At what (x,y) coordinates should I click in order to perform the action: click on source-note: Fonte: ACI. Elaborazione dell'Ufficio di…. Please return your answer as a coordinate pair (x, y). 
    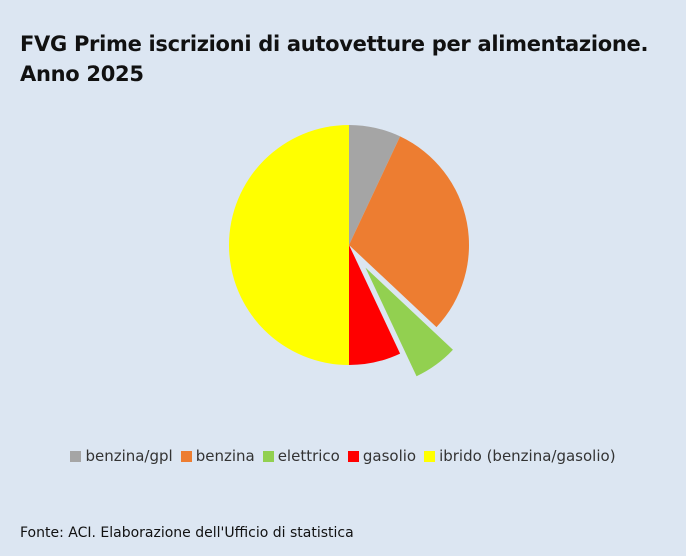
    Looking at the image, I should click on (187, 533).